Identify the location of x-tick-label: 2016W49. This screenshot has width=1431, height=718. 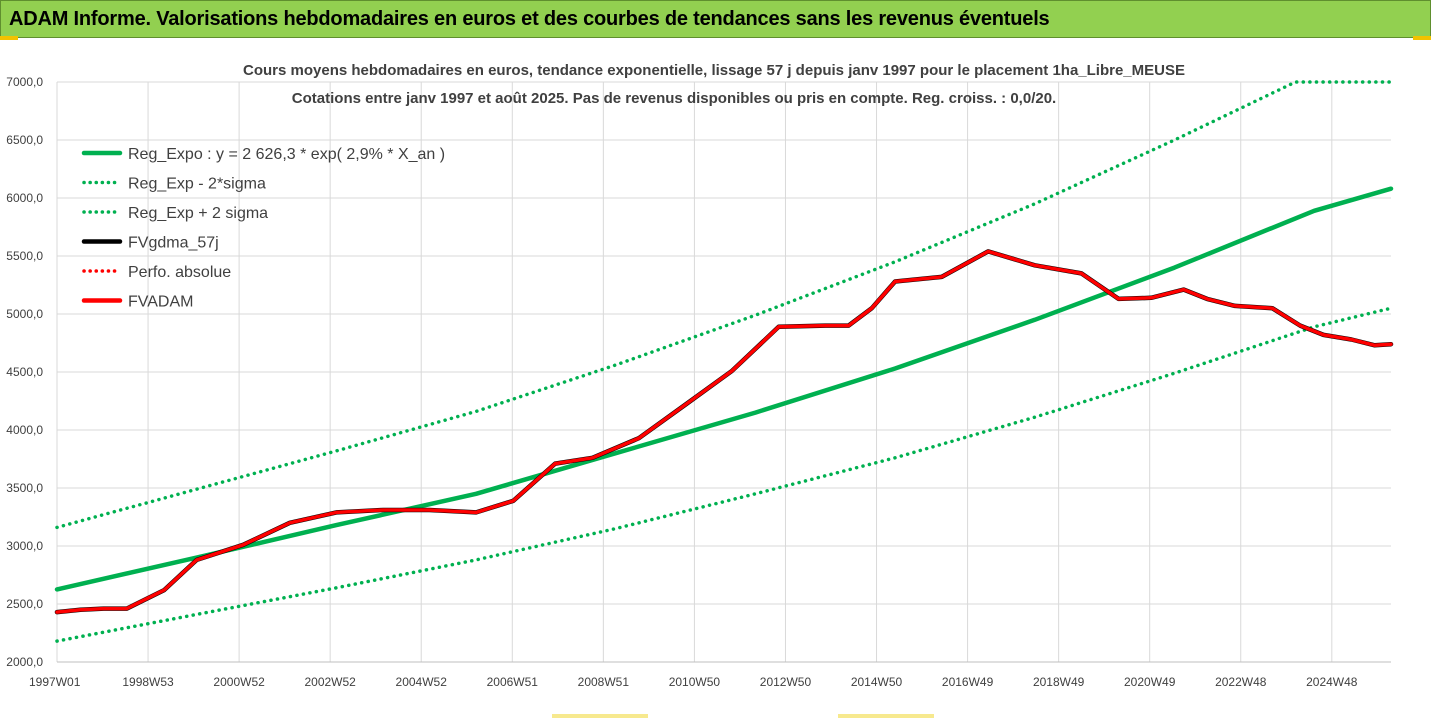
(968, 682).